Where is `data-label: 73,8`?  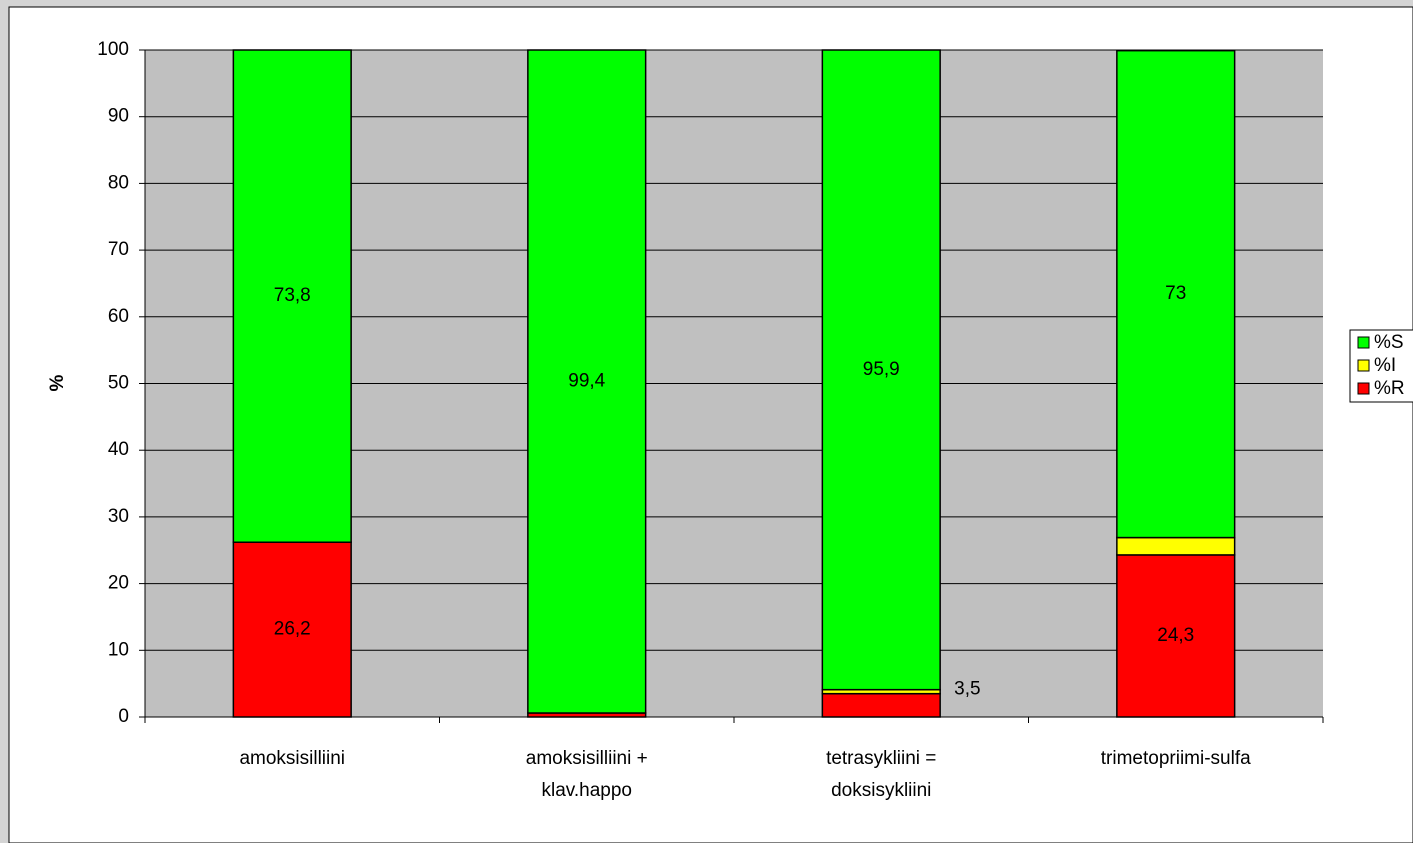
data-label: 73,8 is located at coordinates (292, 295).